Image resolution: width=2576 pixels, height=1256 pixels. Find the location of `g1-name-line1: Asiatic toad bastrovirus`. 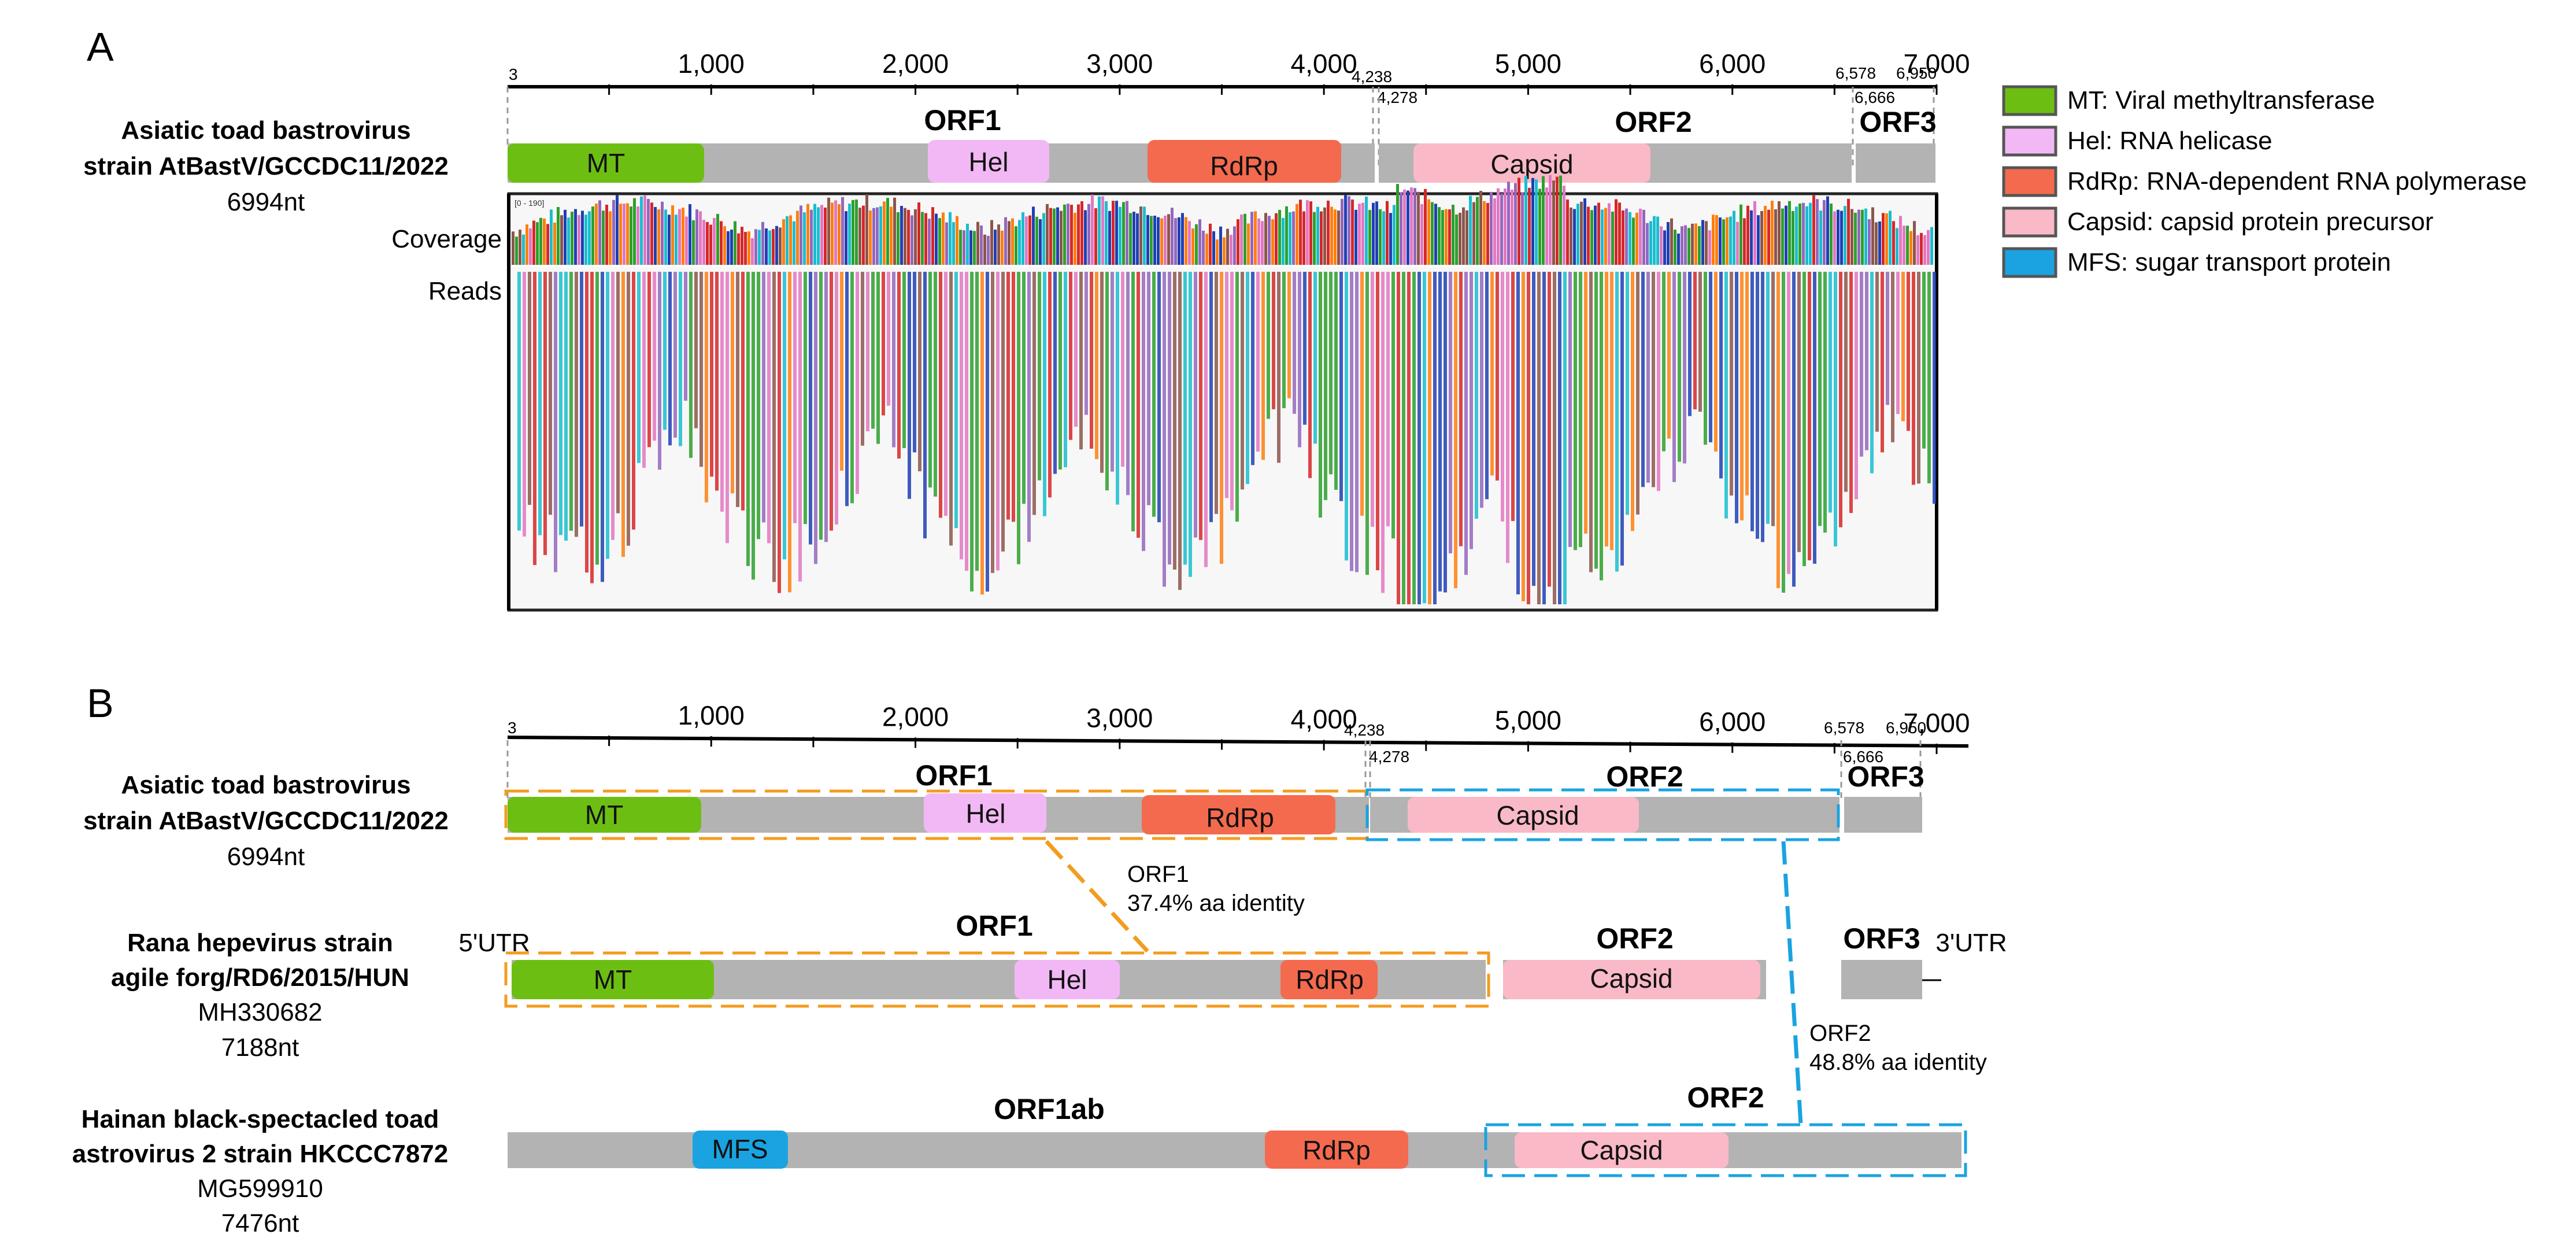

g1-name-line1: Asiatic toad bastrovirus is located at coordinates (265, 785).